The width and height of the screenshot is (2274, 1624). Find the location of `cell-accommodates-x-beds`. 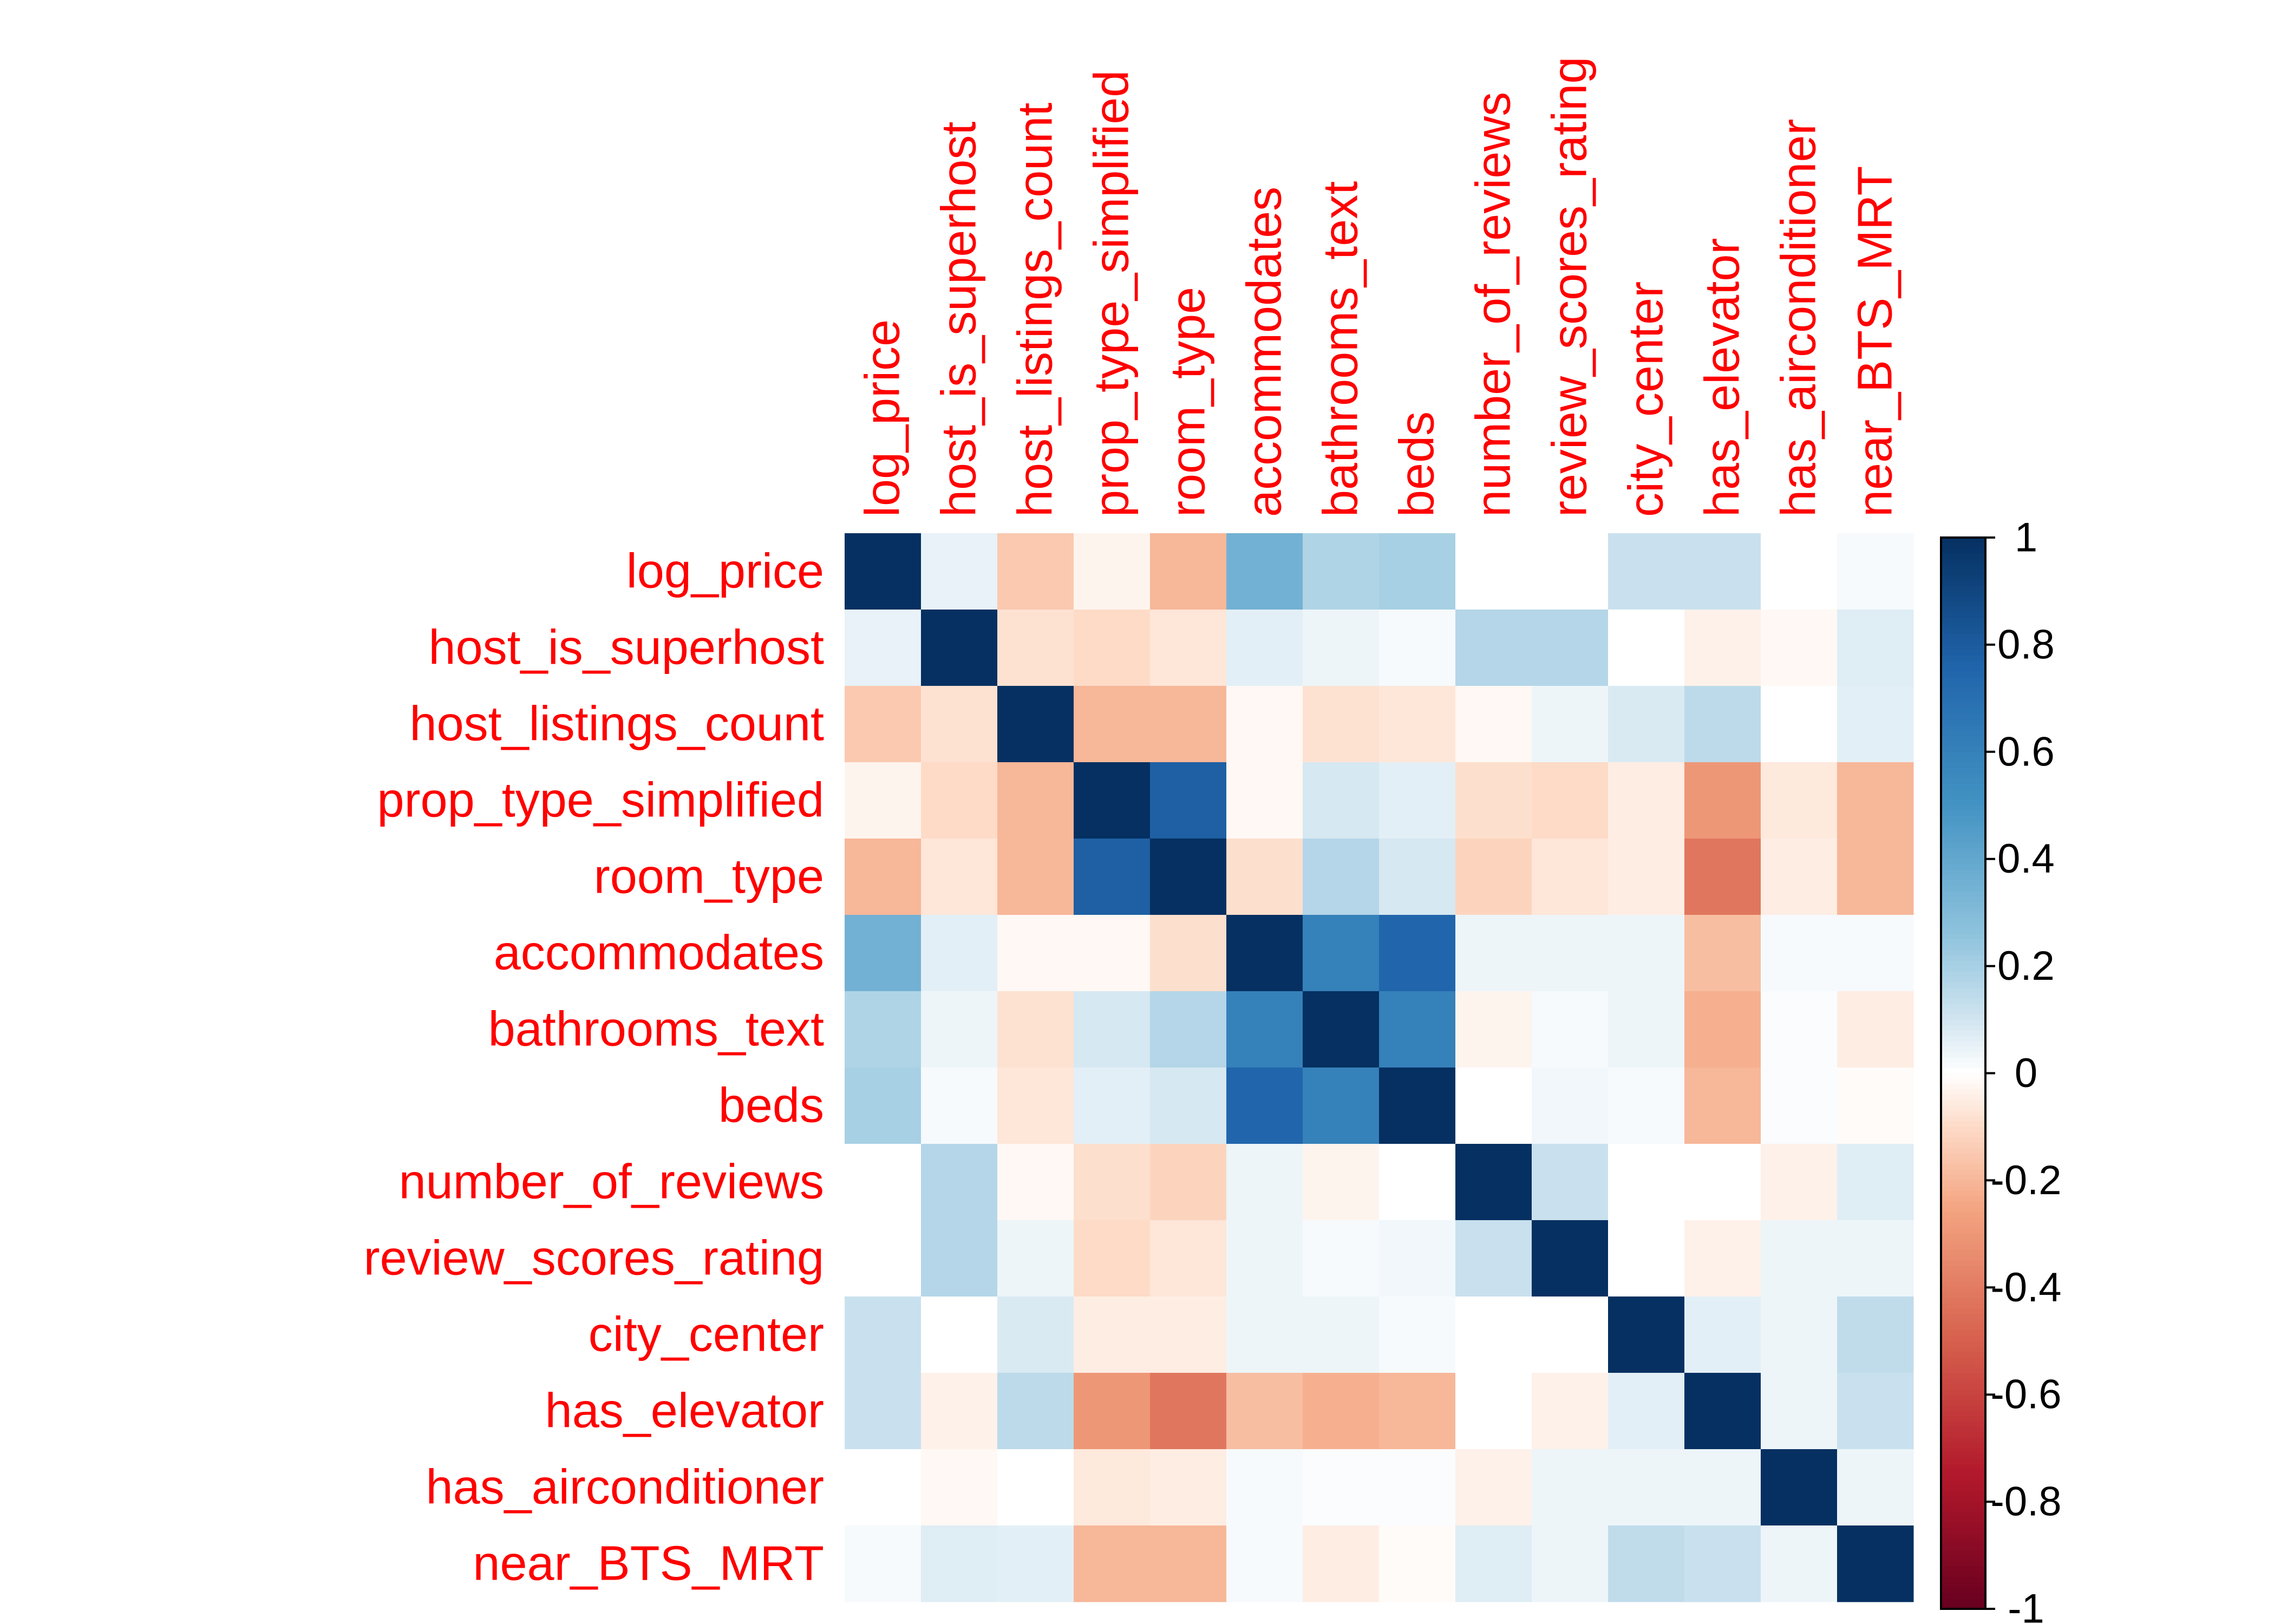

cell-accommodates-x-beds is located at coordinates (1418, 953).